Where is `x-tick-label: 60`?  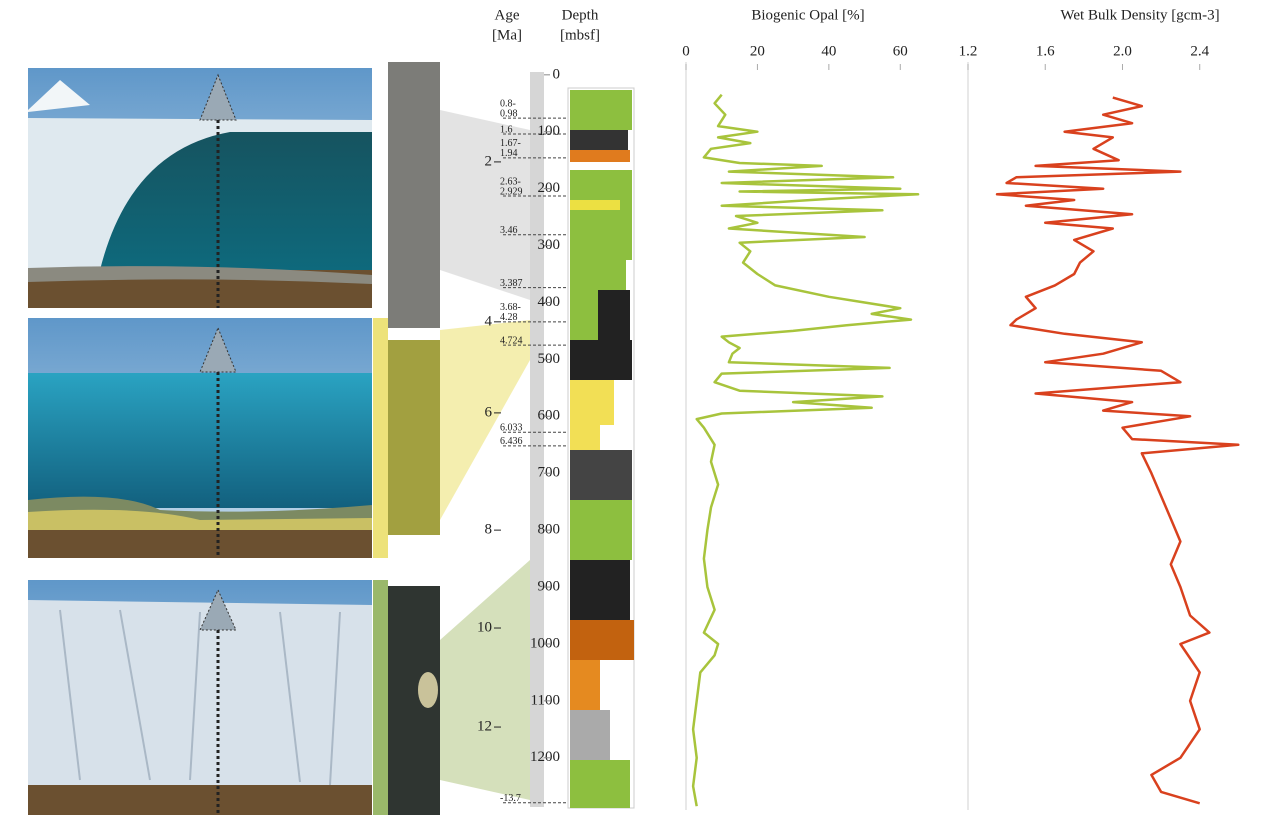 x-tick-label: 60 is located at coordinates (900, 51).